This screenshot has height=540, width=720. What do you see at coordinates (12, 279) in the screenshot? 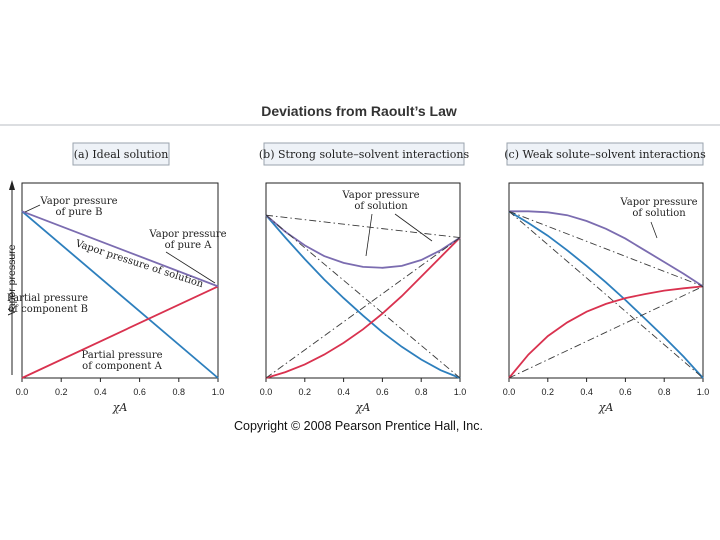
I see `y-axis-label: Vapor pressure` at bounding box center [12, 279].